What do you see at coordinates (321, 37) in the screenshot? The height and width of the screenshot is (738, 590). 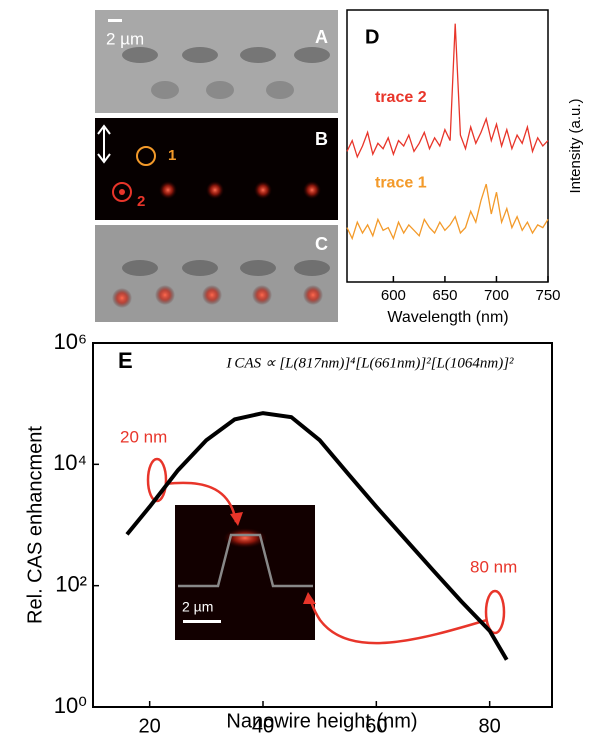 I see `panel-letter: A` at bounding box center [321, 37].